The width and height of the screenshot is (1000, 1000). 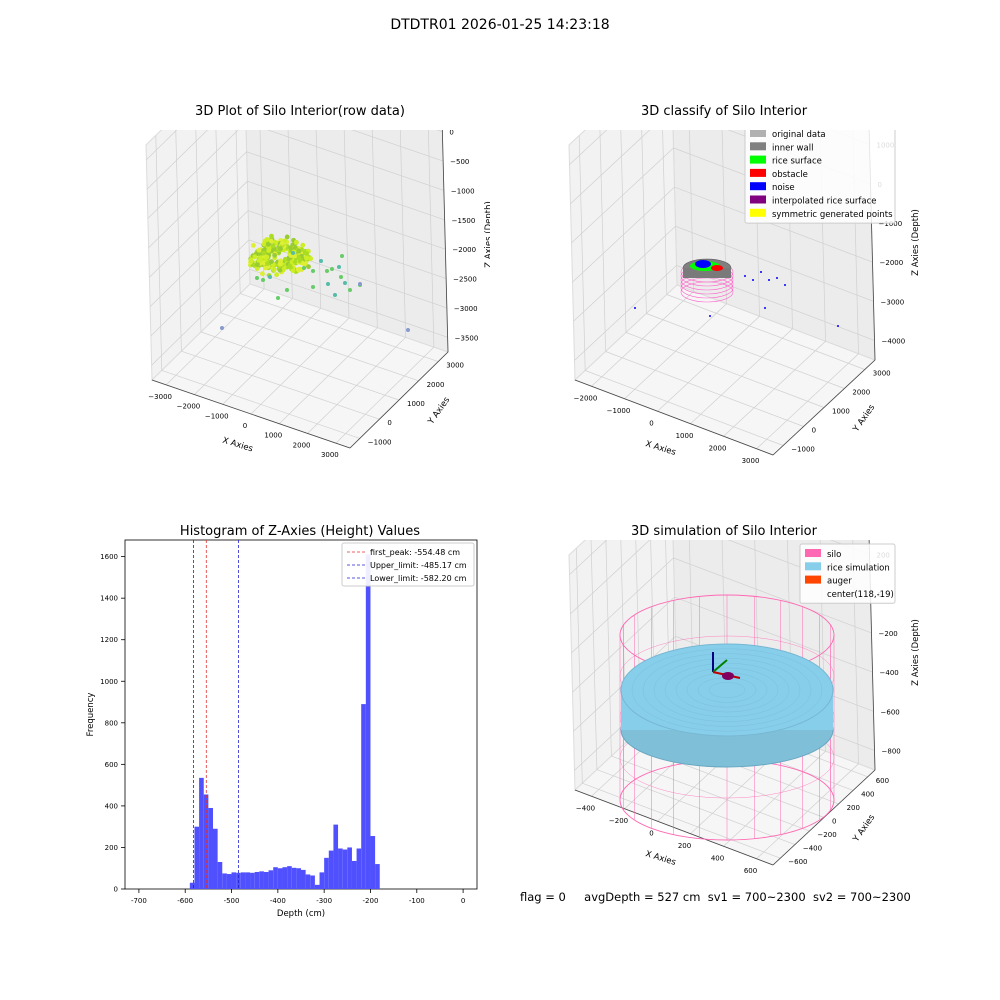 What do you see at coordinates (727, 690) in the screenshot?
I see `rice-mesh` at bounding box center [727, 690].